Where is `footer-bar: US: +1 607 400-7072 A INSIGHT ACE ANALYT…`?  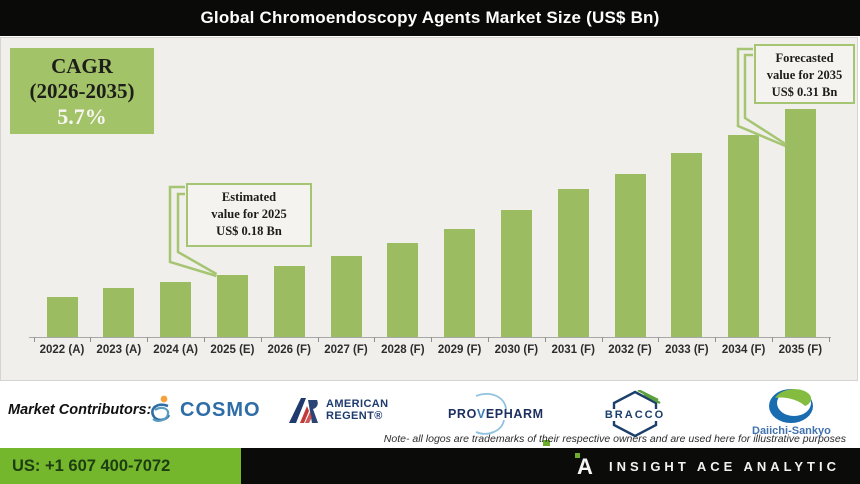
footer-bar: US: +1 607 400-7072 A INSIGHT ACE ANALYT… is located at coordinates (430, 466).